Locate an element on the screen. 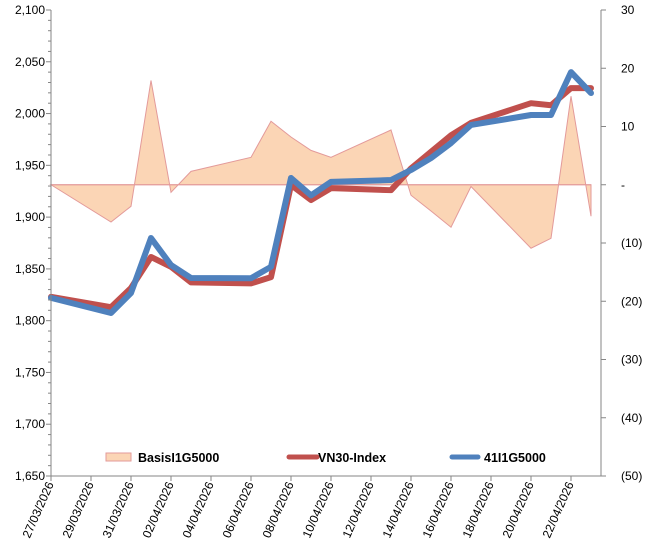 Image resolution: width=648 pixels, height=559 pixels. x-tick-label: 29/03/2026 is located at coordinates (78, 509).